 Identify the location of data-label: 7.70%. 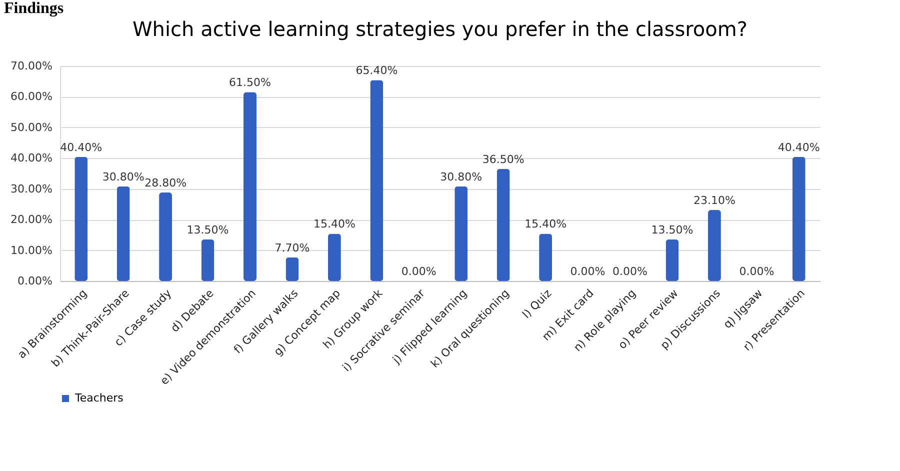
(292, 247).